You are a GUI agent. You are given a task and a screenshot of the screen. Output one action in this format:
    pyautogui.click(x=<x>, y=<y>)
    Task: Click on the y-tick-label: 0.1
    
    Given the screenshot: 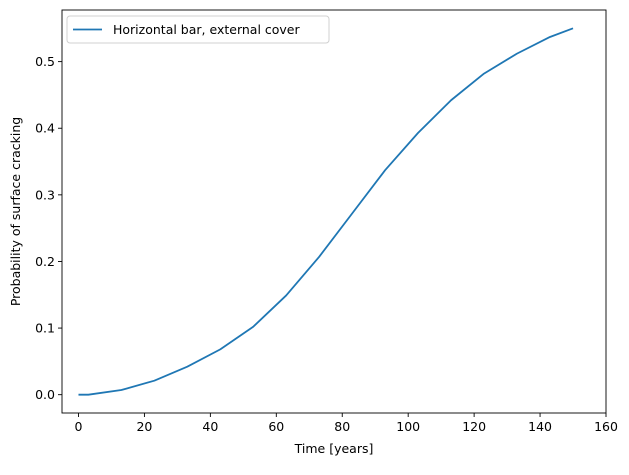 What is the action you would take?
    pyautogui.click(x=45, y=328)
    